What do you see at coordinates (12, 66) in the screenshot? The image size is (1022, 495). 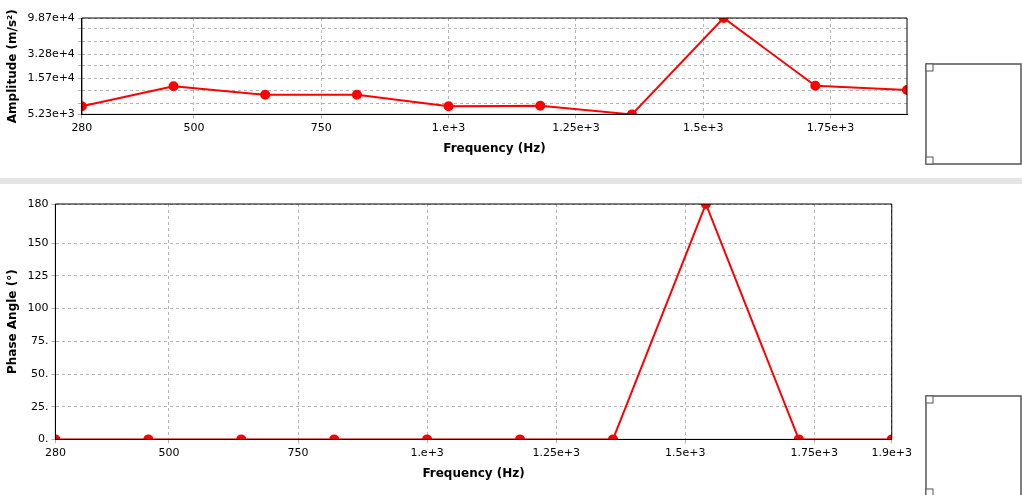 I see `y-axis-title: Amplitude (m/s²)` at bounding box center [12, 66].